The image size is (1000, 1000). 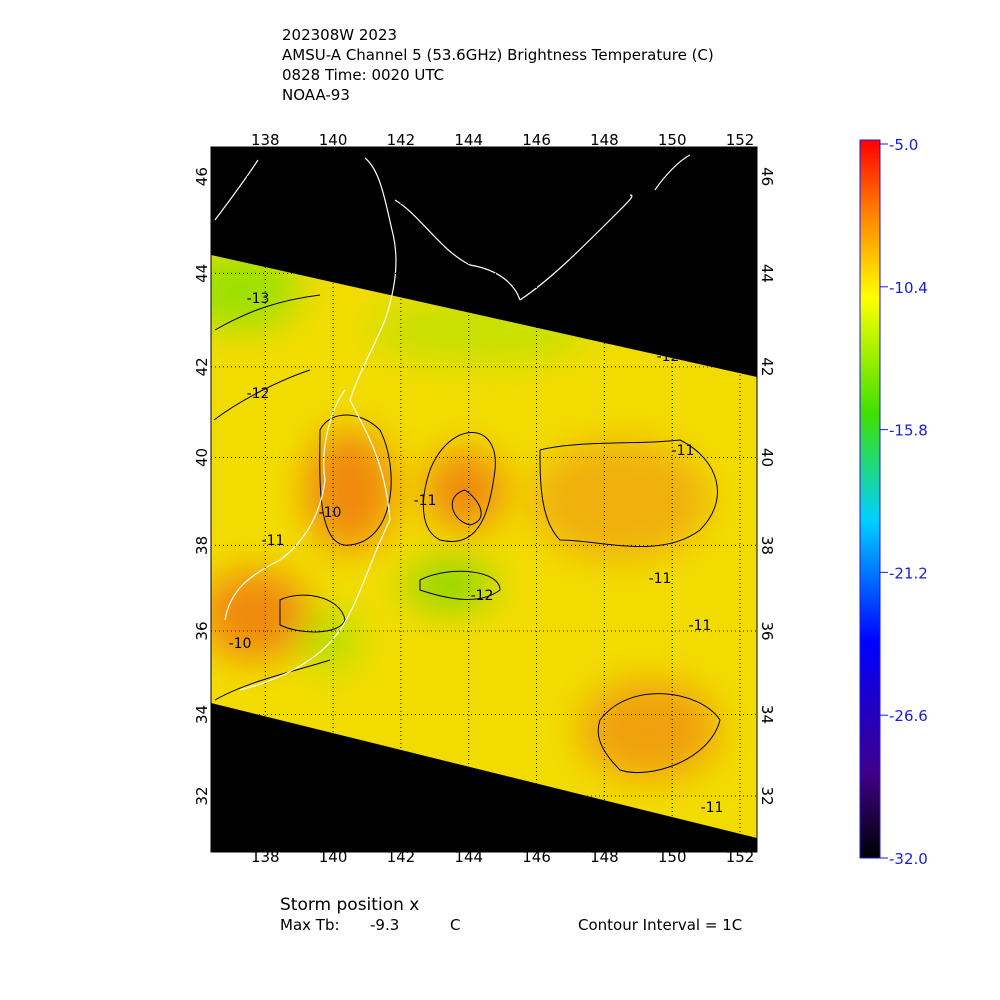 I want to click on title-line: 0828 Time: 0020 UTC, so click(x=363, y=75).